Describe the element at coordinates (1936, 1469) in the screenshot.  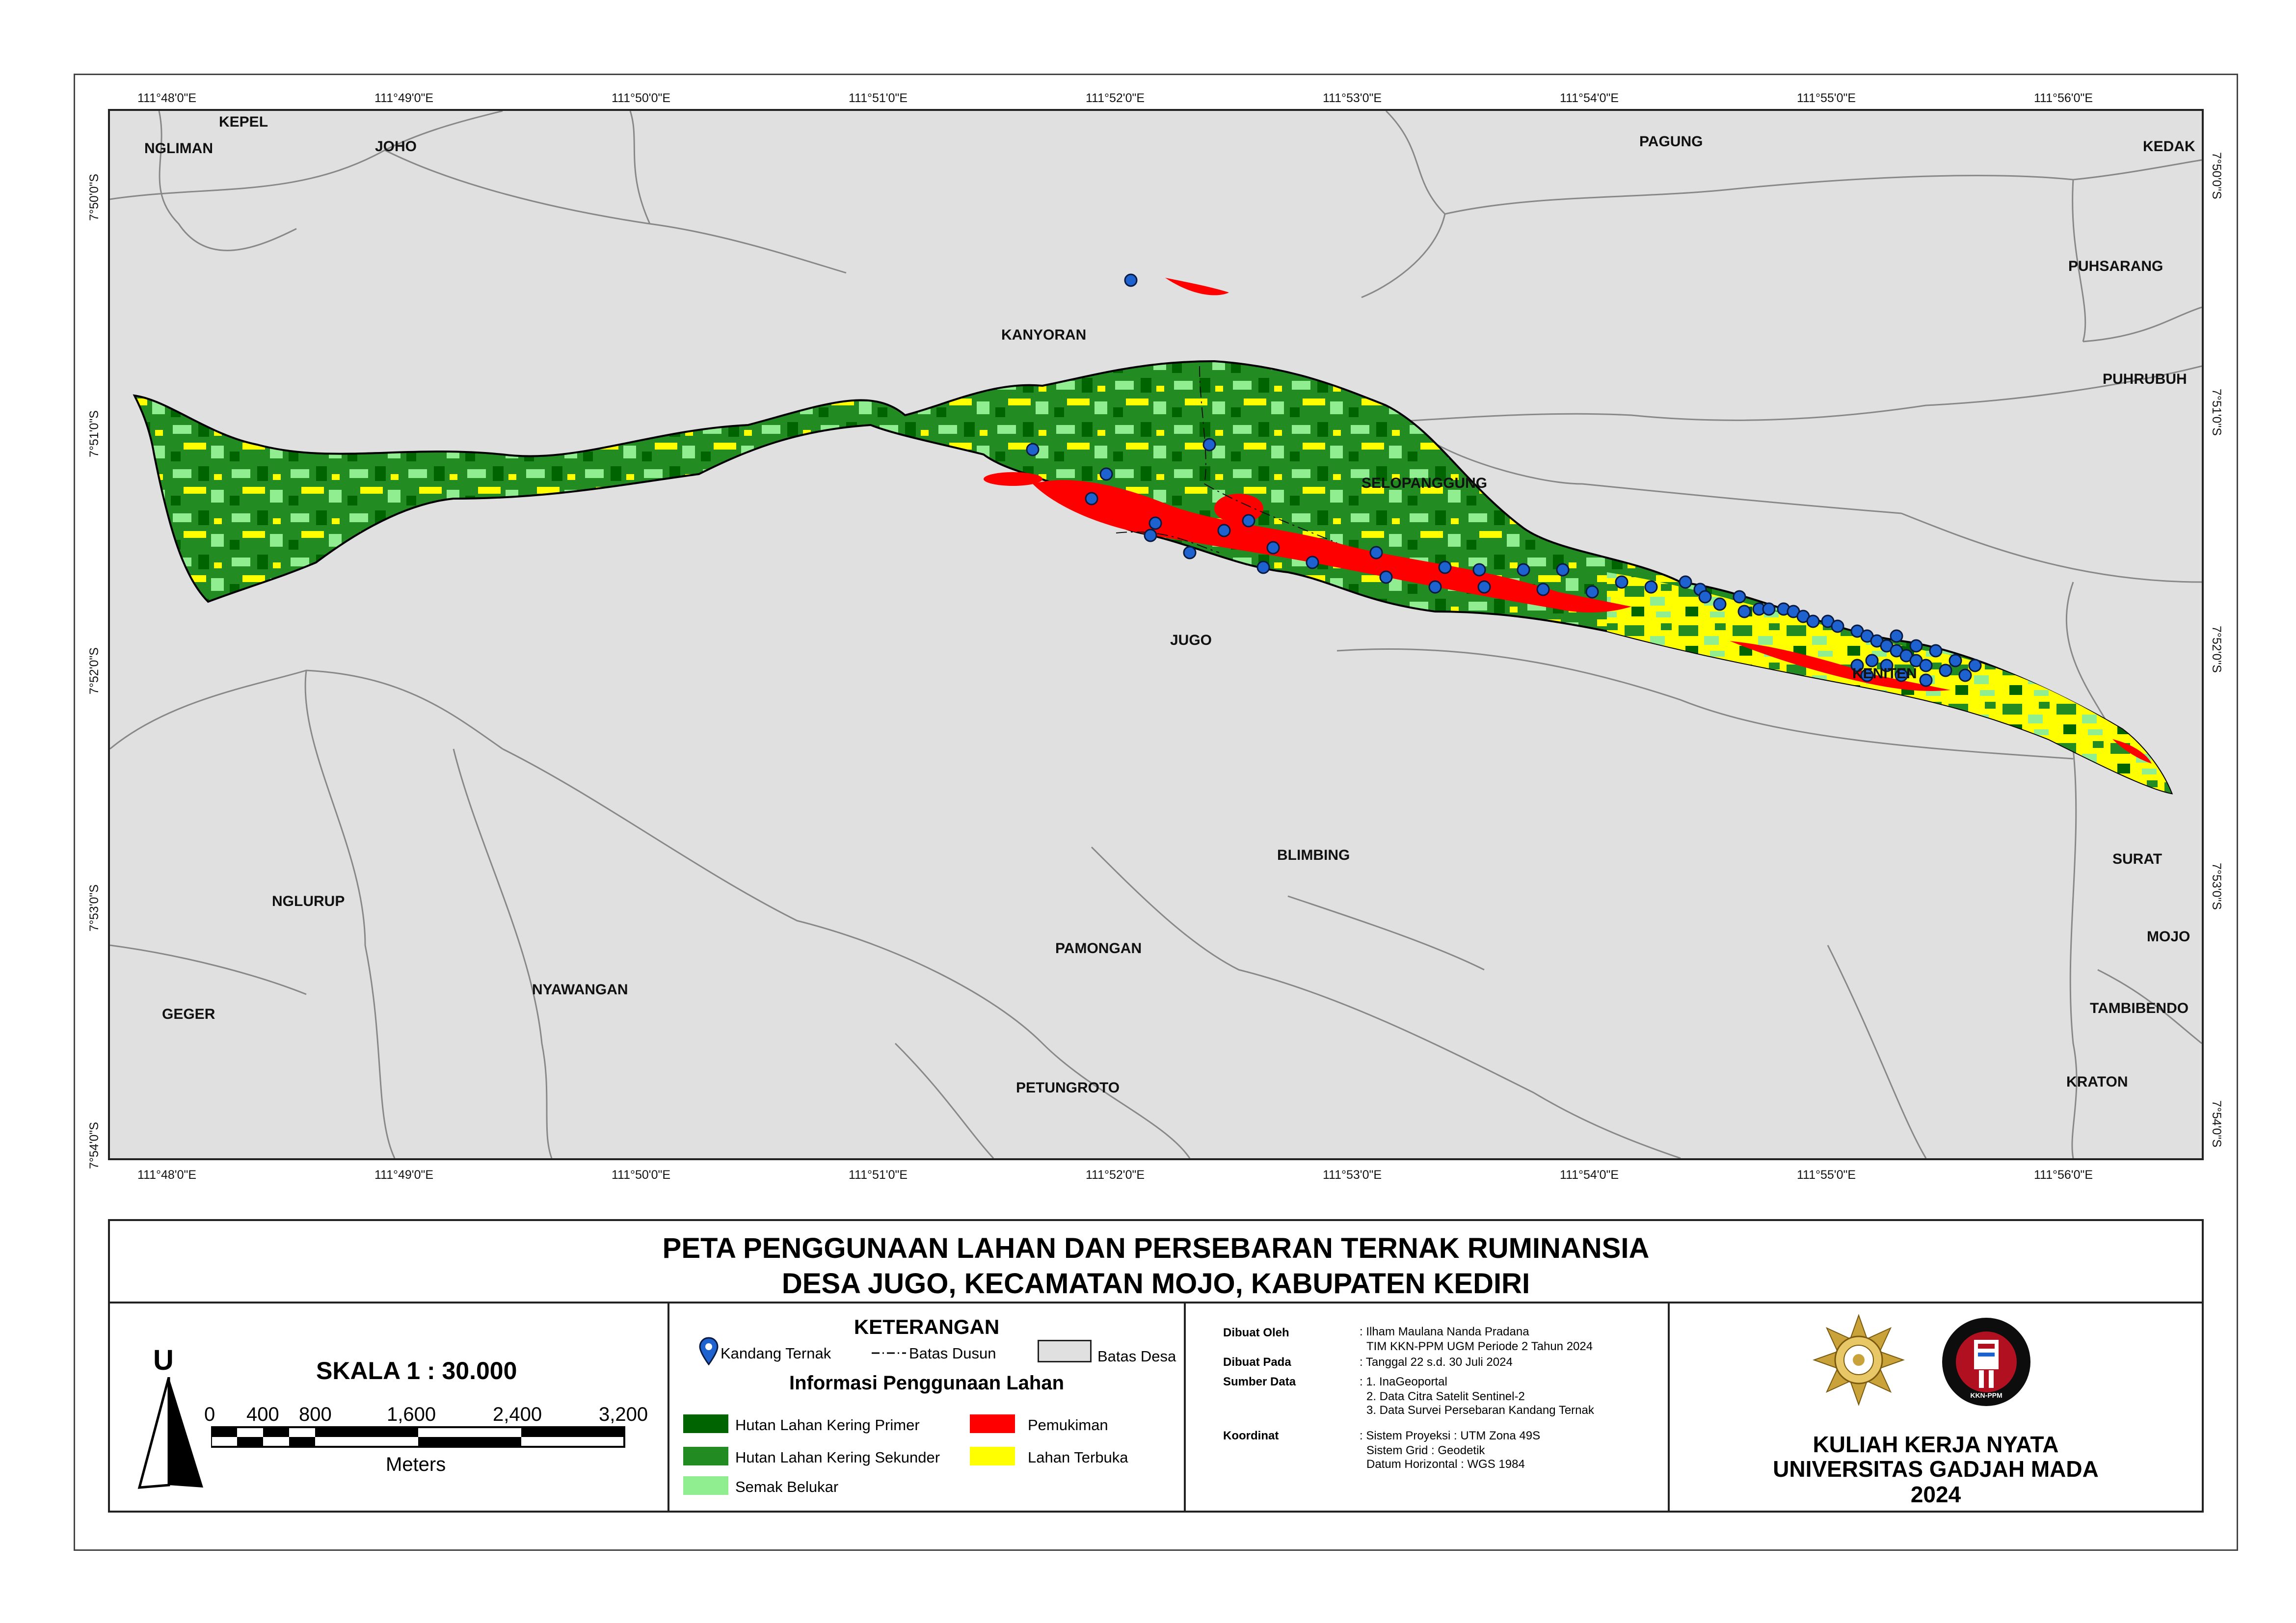
I see `institution-line2: UNIVERSITAS GADJAH MADA` at that location.